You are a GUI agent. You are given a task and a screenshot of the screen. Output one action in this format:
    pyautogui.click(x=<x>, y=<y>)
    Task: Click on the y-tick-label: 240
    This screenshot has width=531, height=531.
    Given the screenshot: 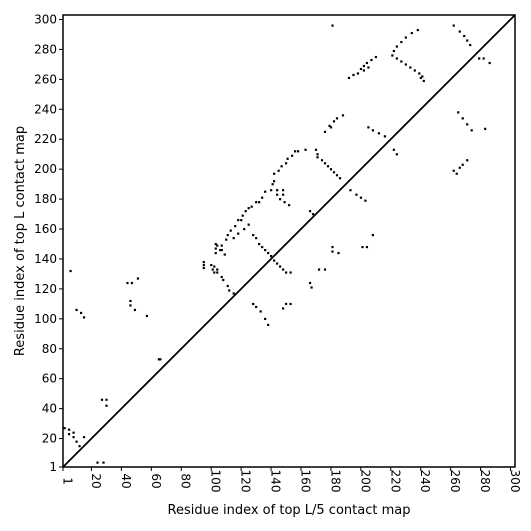 What is the action you would take?
    pyautogui.click(x=45, y=109)
    